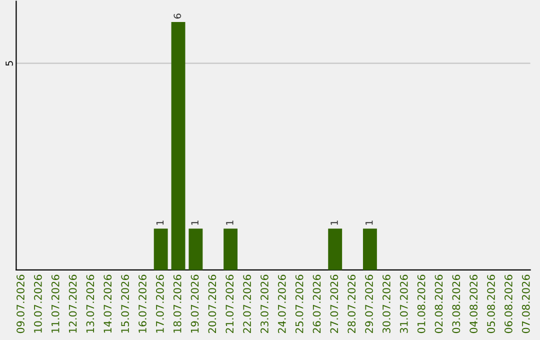 Image resolution: width=540 pixels, height=340 pixels. Describe the element at coordinates (108, 303) in the screenshot. I see `x-tick-label: 14.07.2026` at that location.